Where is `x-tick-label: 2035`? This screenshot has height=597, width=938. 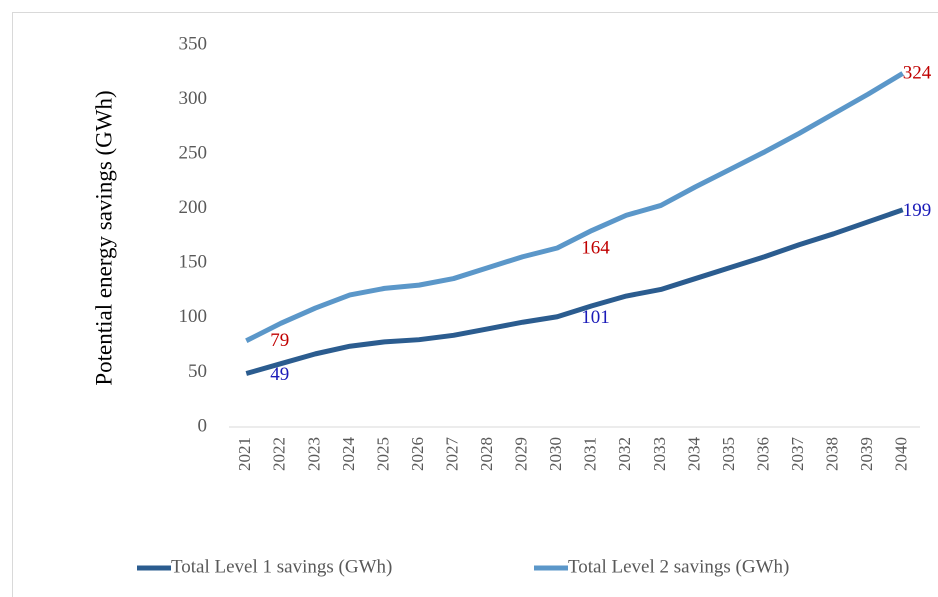
x-tick-label: 2035 is located at coordinates (728, 454).